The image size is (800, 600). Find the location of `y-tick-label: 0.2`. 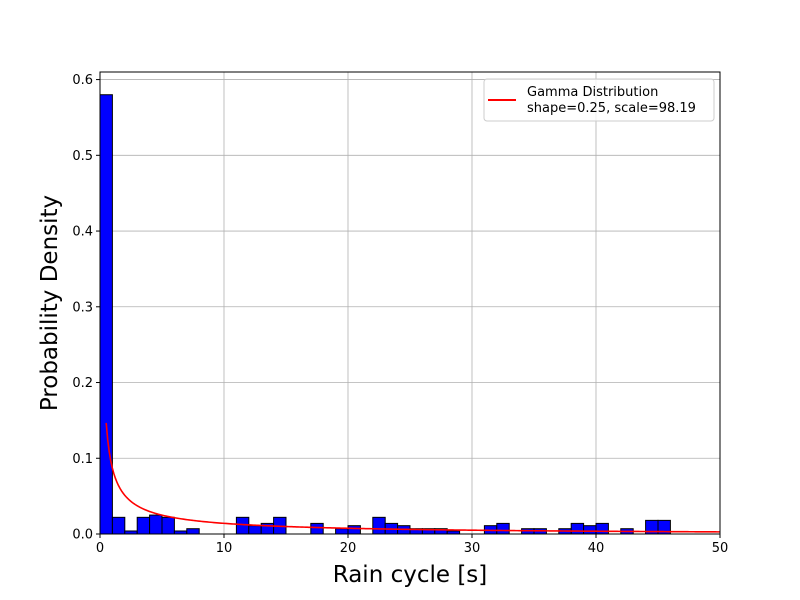

y-tick-label: 0.2 is located at coordinates (82, 383).